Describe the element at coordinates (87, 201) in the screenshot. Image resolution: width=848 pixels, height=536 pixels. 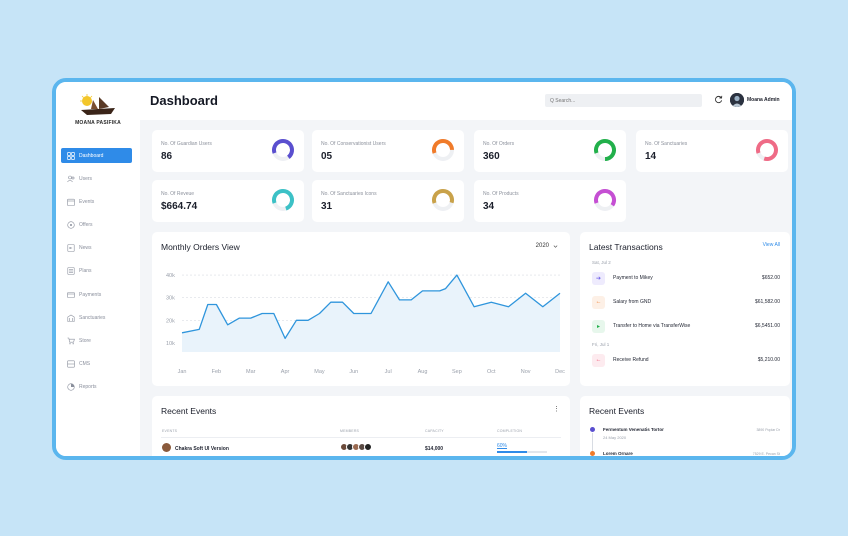
I see `sidebar-item-label: Events` at that location.